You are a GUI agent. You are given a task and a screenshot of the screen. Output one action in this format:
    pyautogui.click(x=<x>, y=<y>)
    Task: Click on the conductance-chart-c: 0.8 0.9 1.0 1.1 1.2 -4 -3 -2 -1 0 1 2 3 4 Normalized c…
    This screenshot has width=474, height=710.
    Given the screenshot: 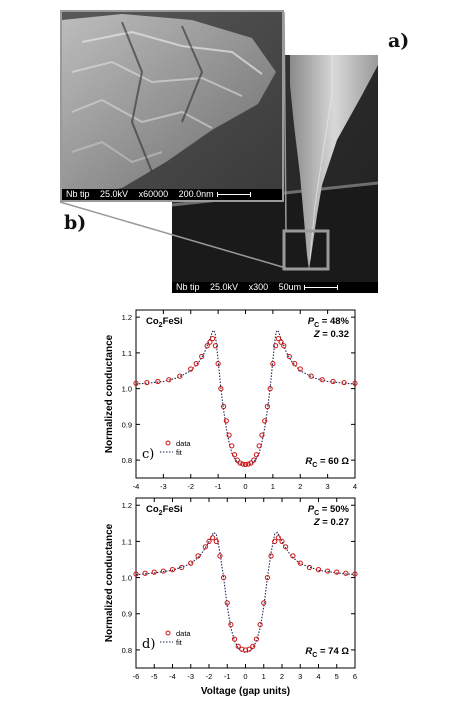 What is the action you would take?
    pyautogui.click(x=231, y=400)
    